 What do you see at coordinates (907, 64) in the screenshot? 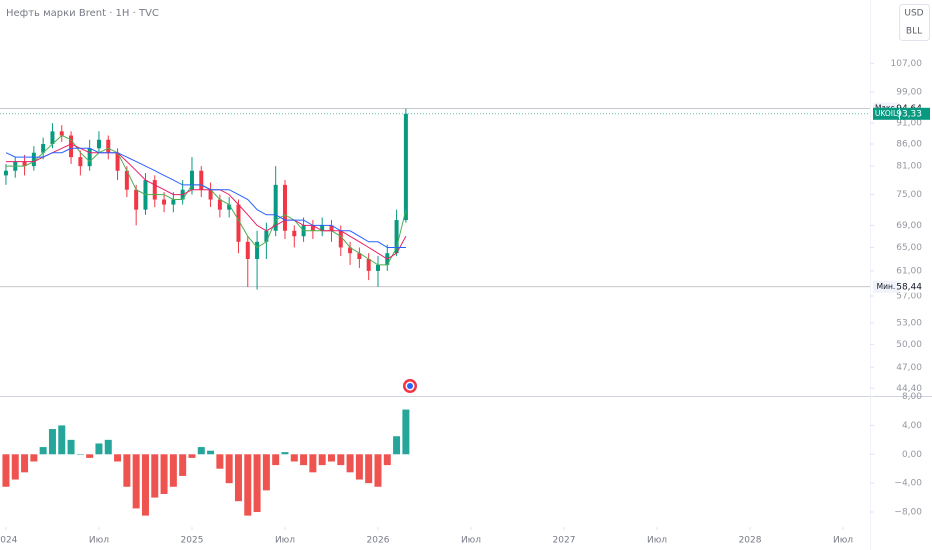
I see `y-tick-label: 107,00` at bounding box center [907, 64].